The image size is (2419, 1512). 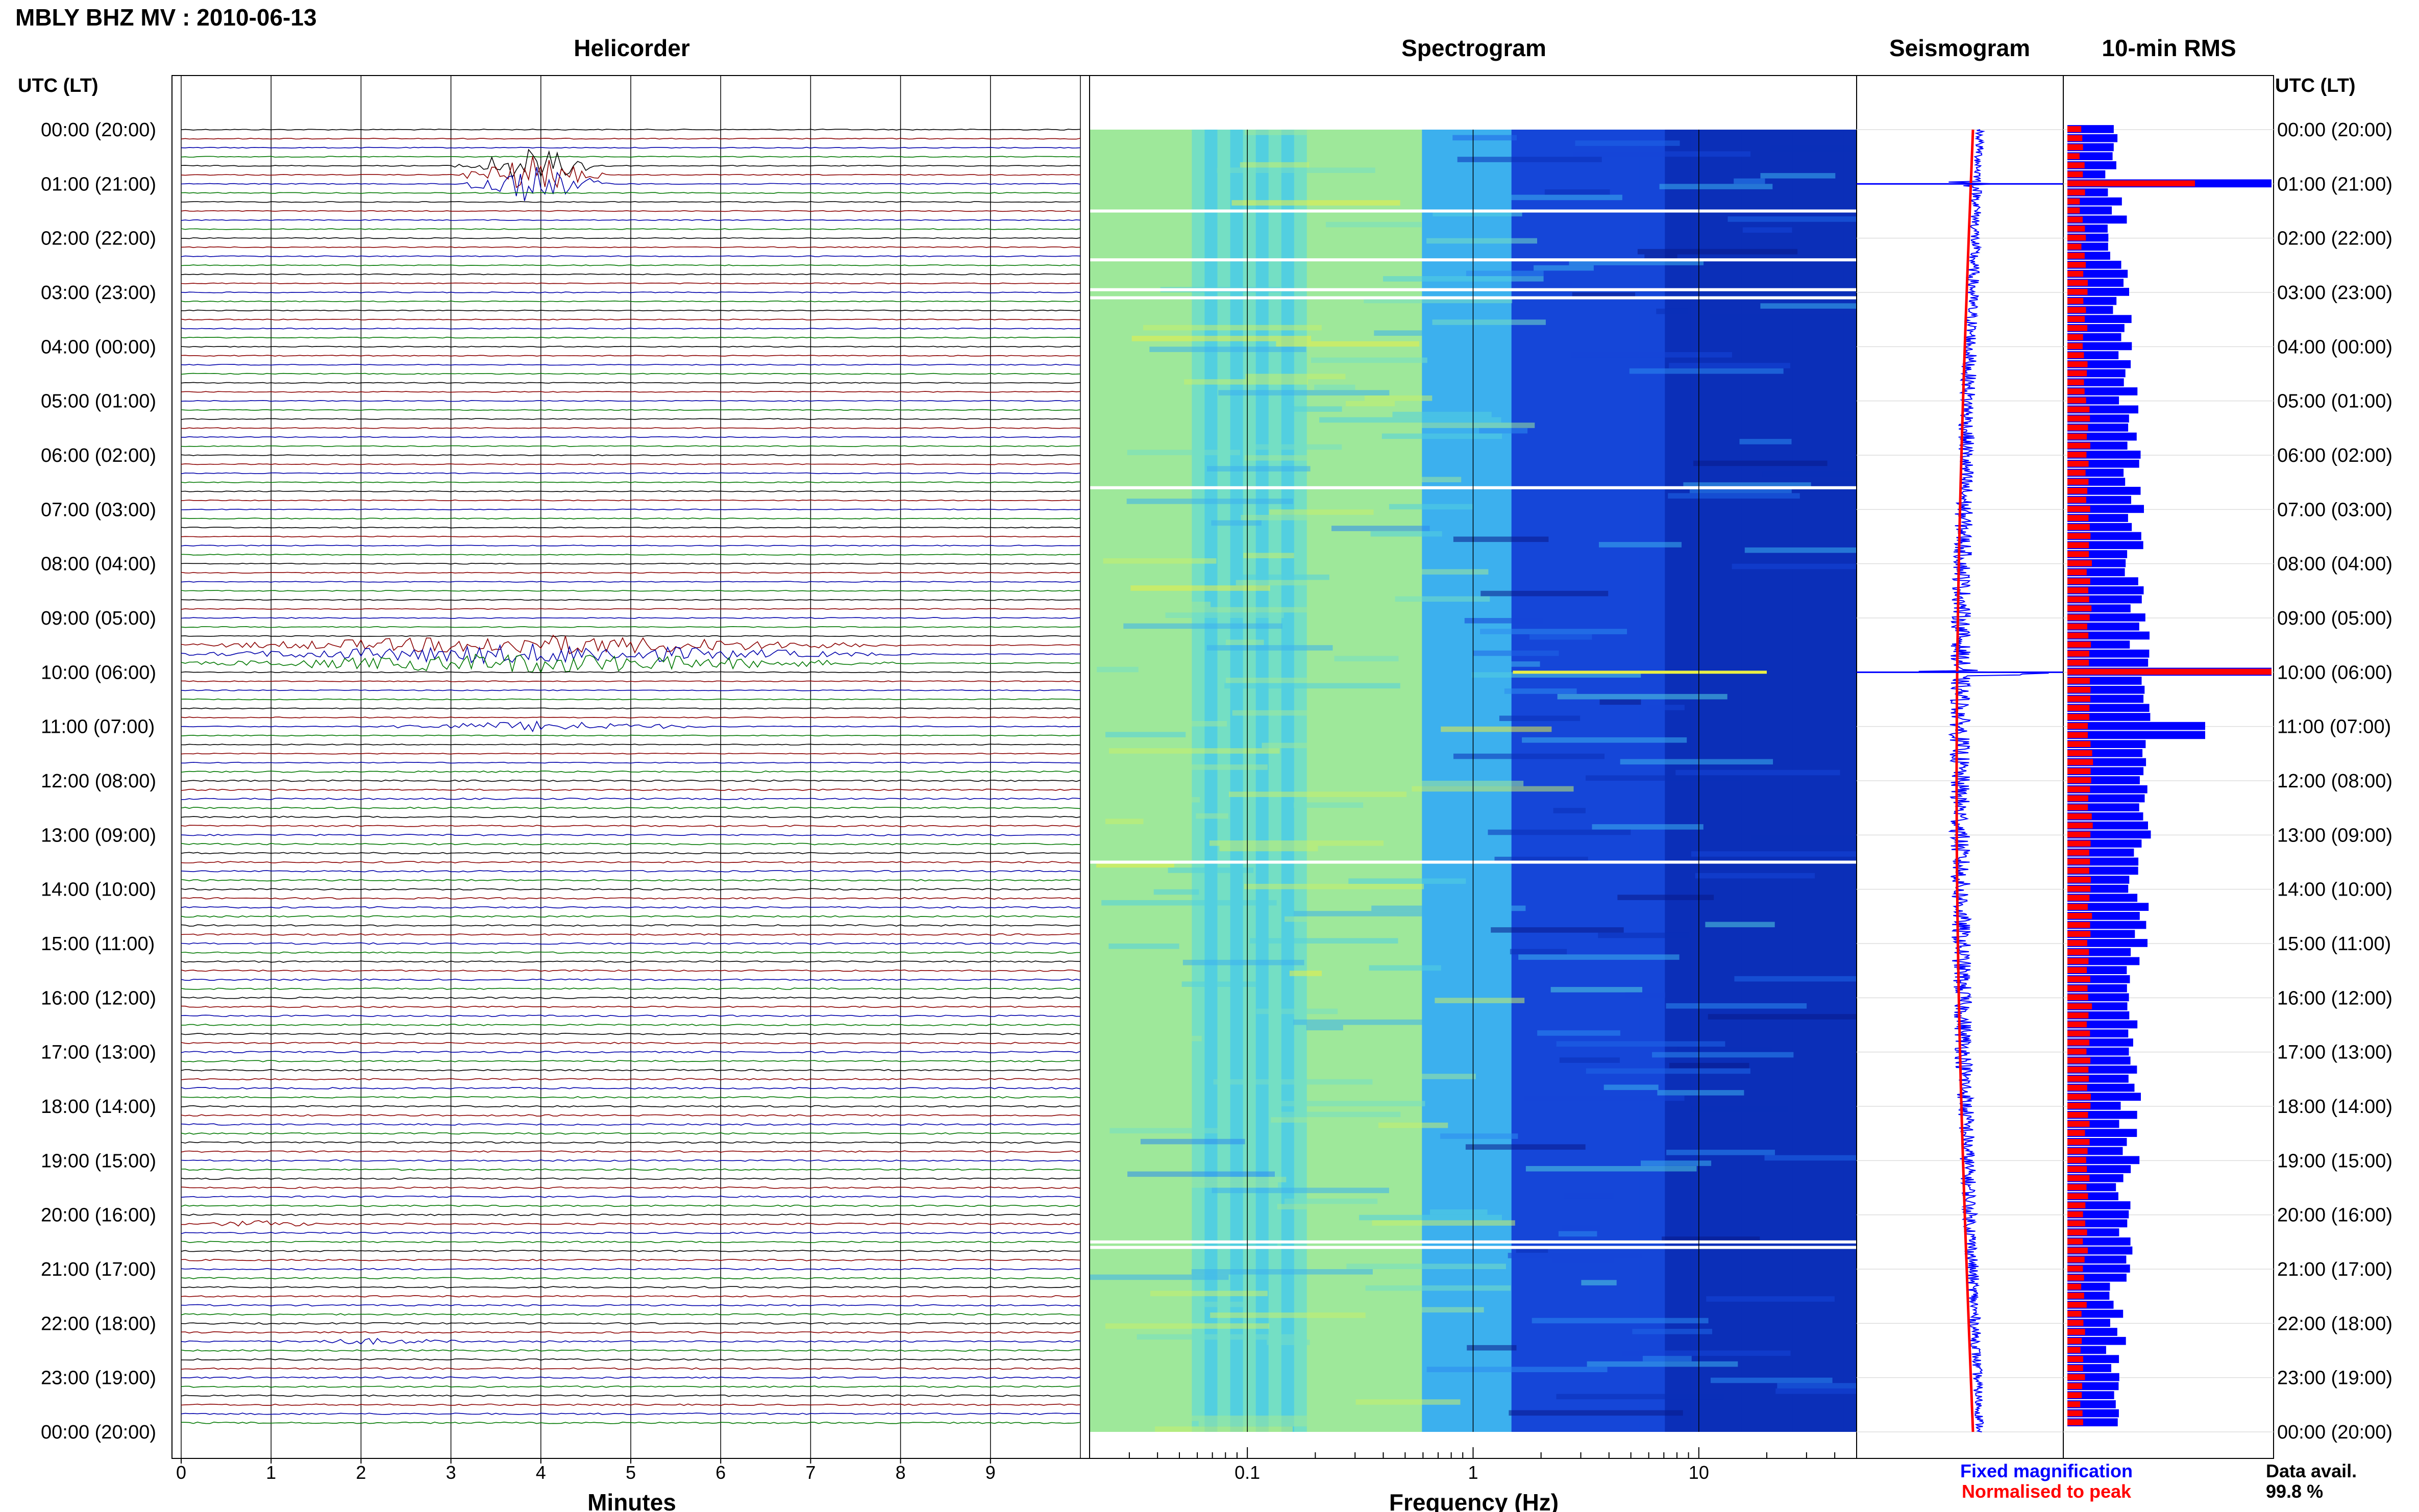 I want to click on time-label-left: 00:00 (20:00), so click(x=98, y=130).